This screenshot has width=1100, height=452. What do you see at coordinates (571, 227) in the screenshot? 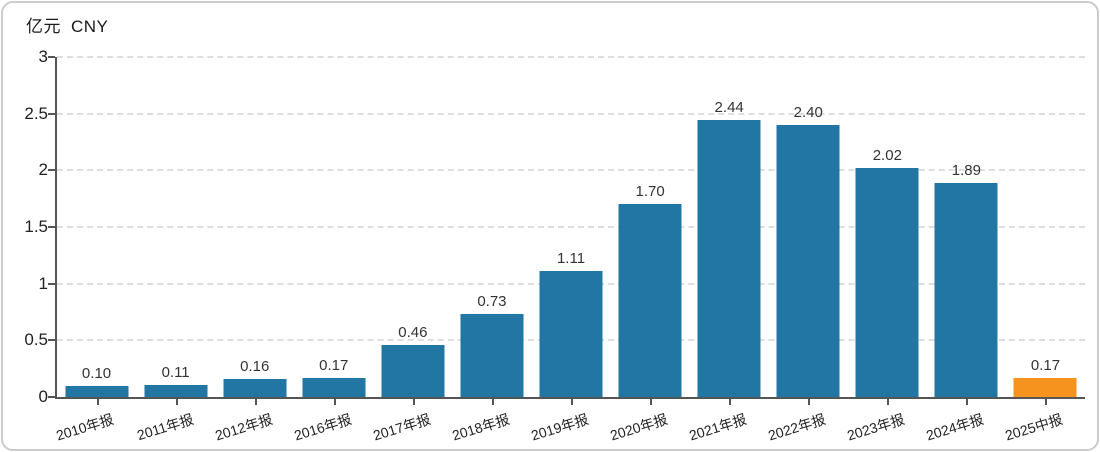
I see `gridline-1.5` at bounding box center [571, 227].